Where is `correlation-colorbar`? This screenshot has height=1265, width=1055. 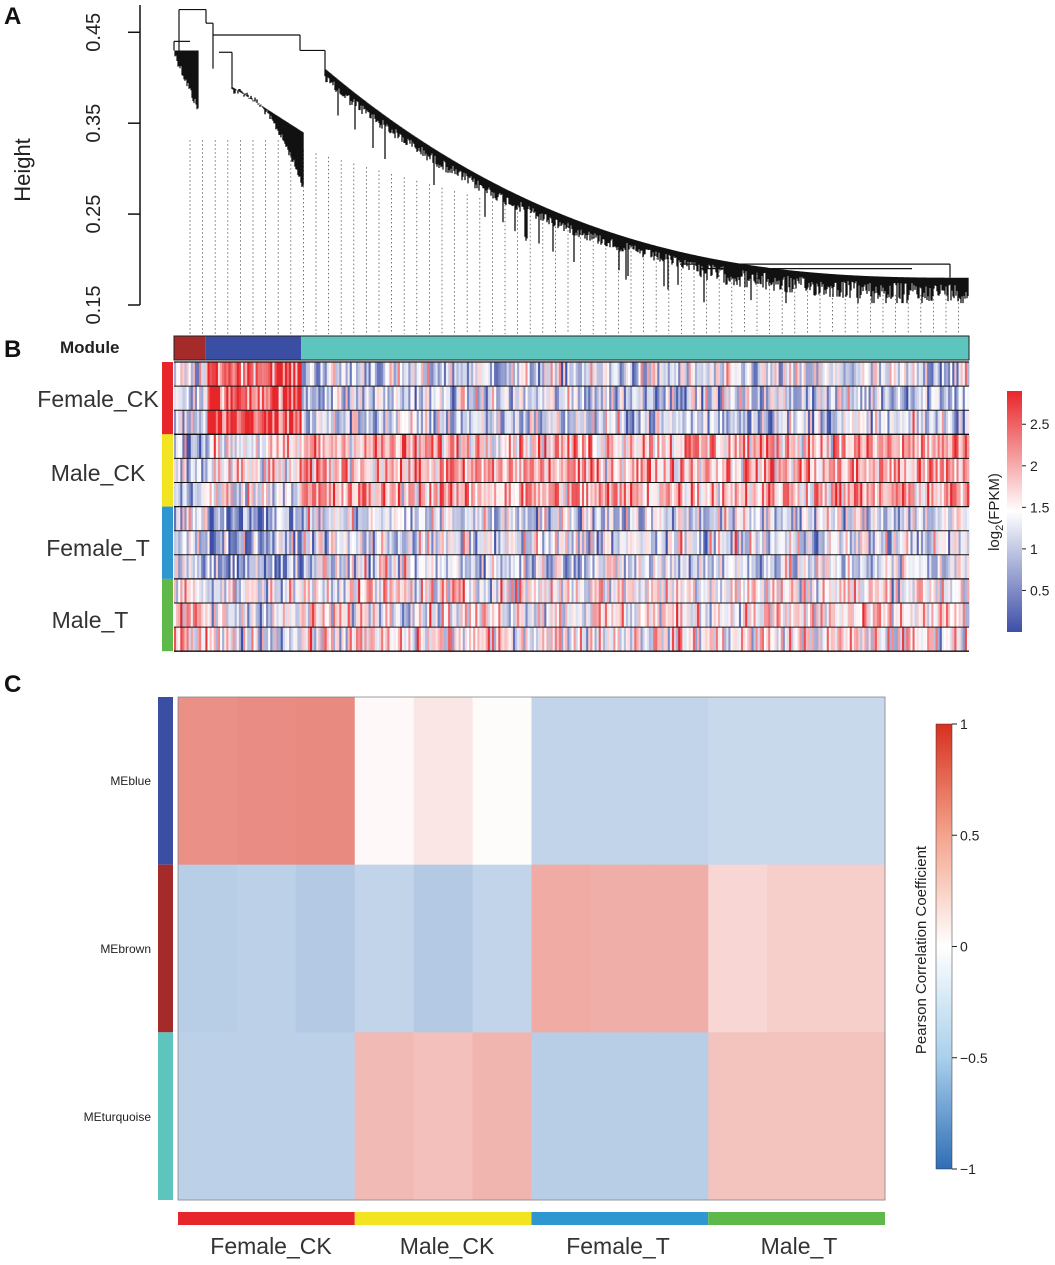 correlation-colorbar is located at coordinates (944, 946).